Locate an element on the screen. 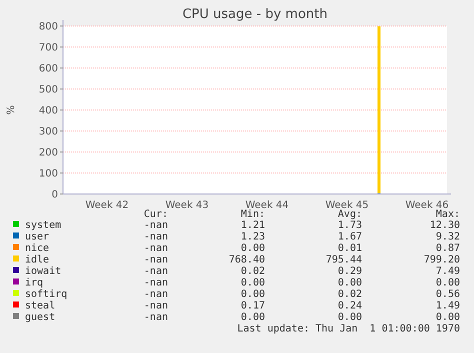 This screenshot has width=474, height=353. x-tick-label: Week 43 is located at coordinates (187, 205).